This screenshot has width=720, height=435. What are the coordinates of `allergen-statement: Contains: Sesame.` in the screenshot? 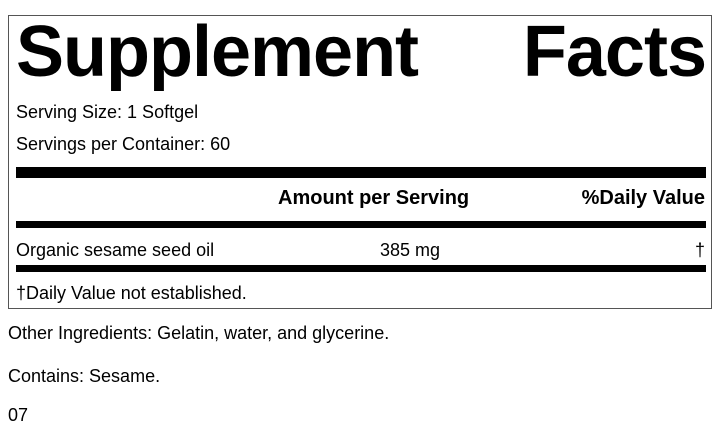 It's located at (84, 376).